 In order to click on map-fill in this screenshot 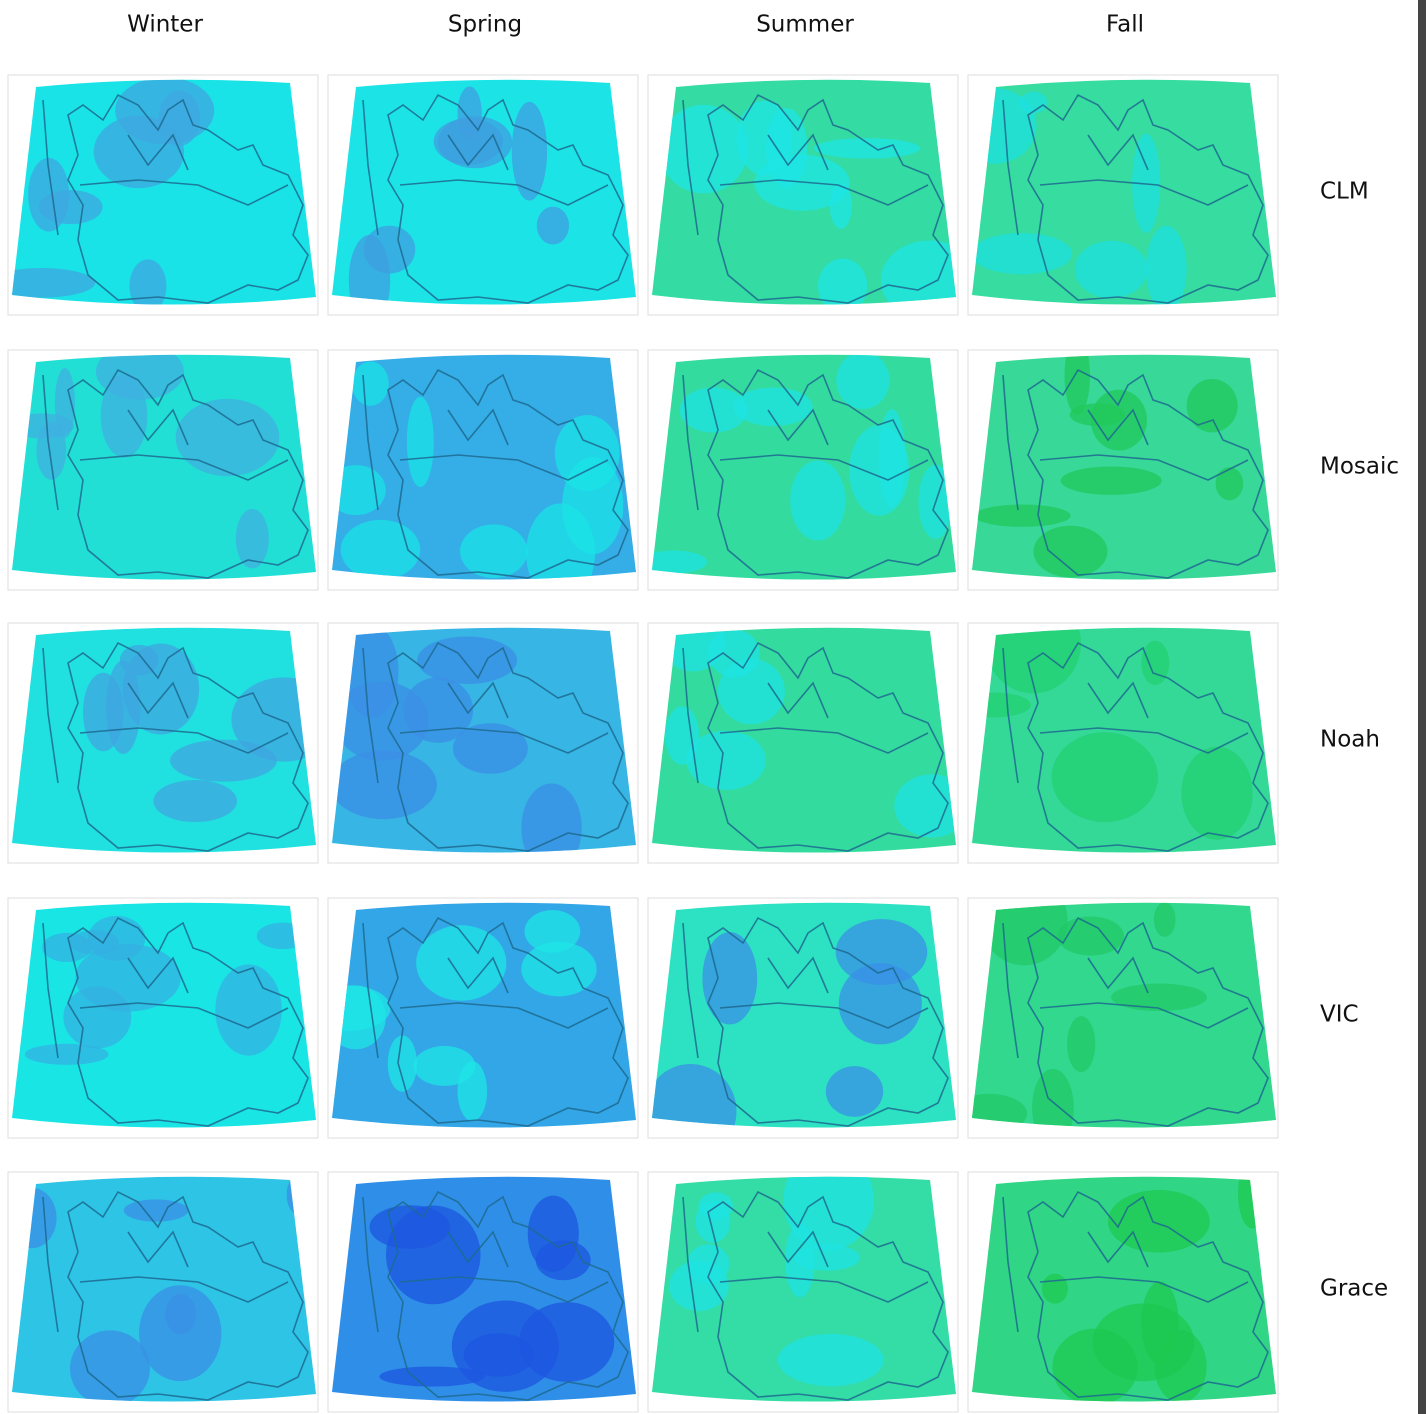, I will do `click(164, 192)`.